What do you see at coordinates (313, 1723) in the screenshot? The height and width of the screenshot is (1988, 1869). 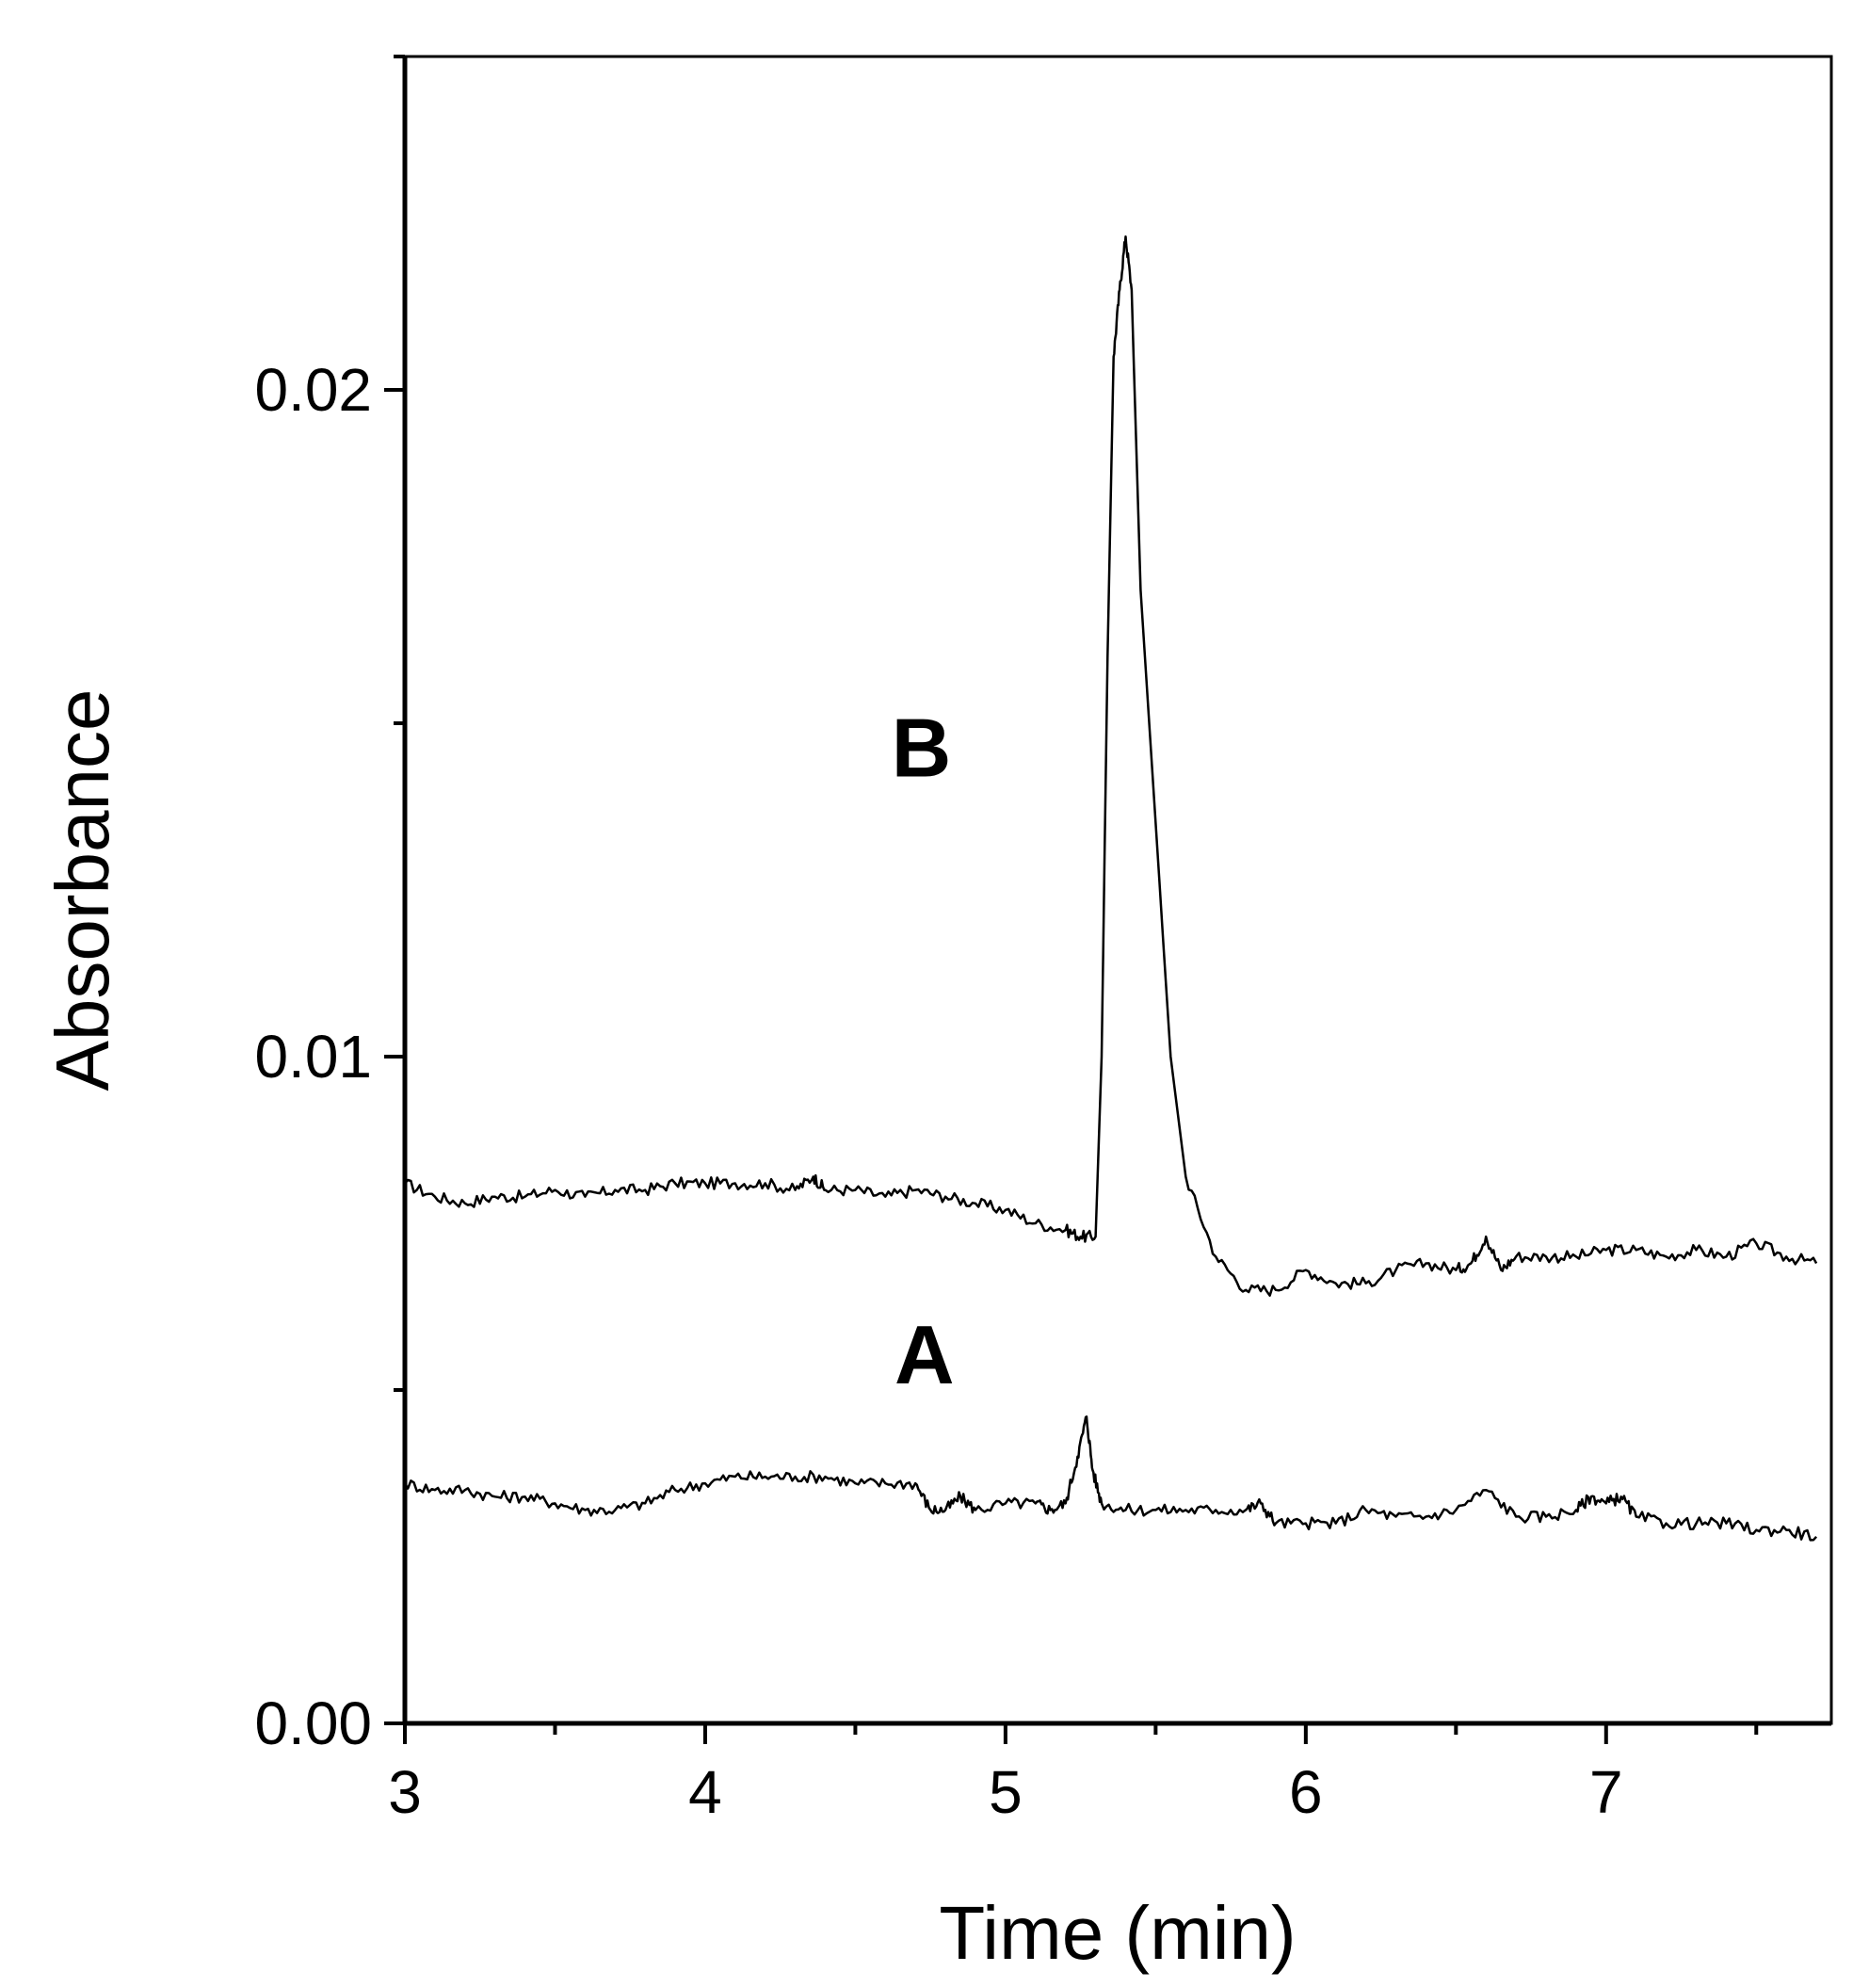 I see `y-tick-label: 0.00` at bounding box center [313, 1723].